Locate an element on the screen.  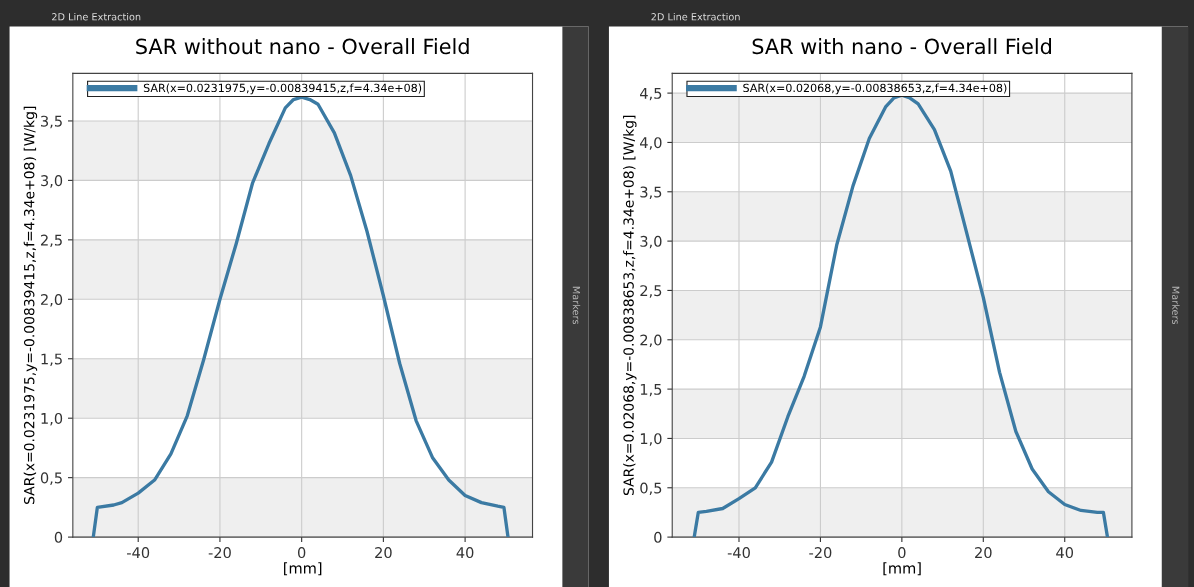
legend-label: SAR(x=0.0231975,y=-0.00839415,z,f=4.34e+08) is located at coordinates (282, 89).